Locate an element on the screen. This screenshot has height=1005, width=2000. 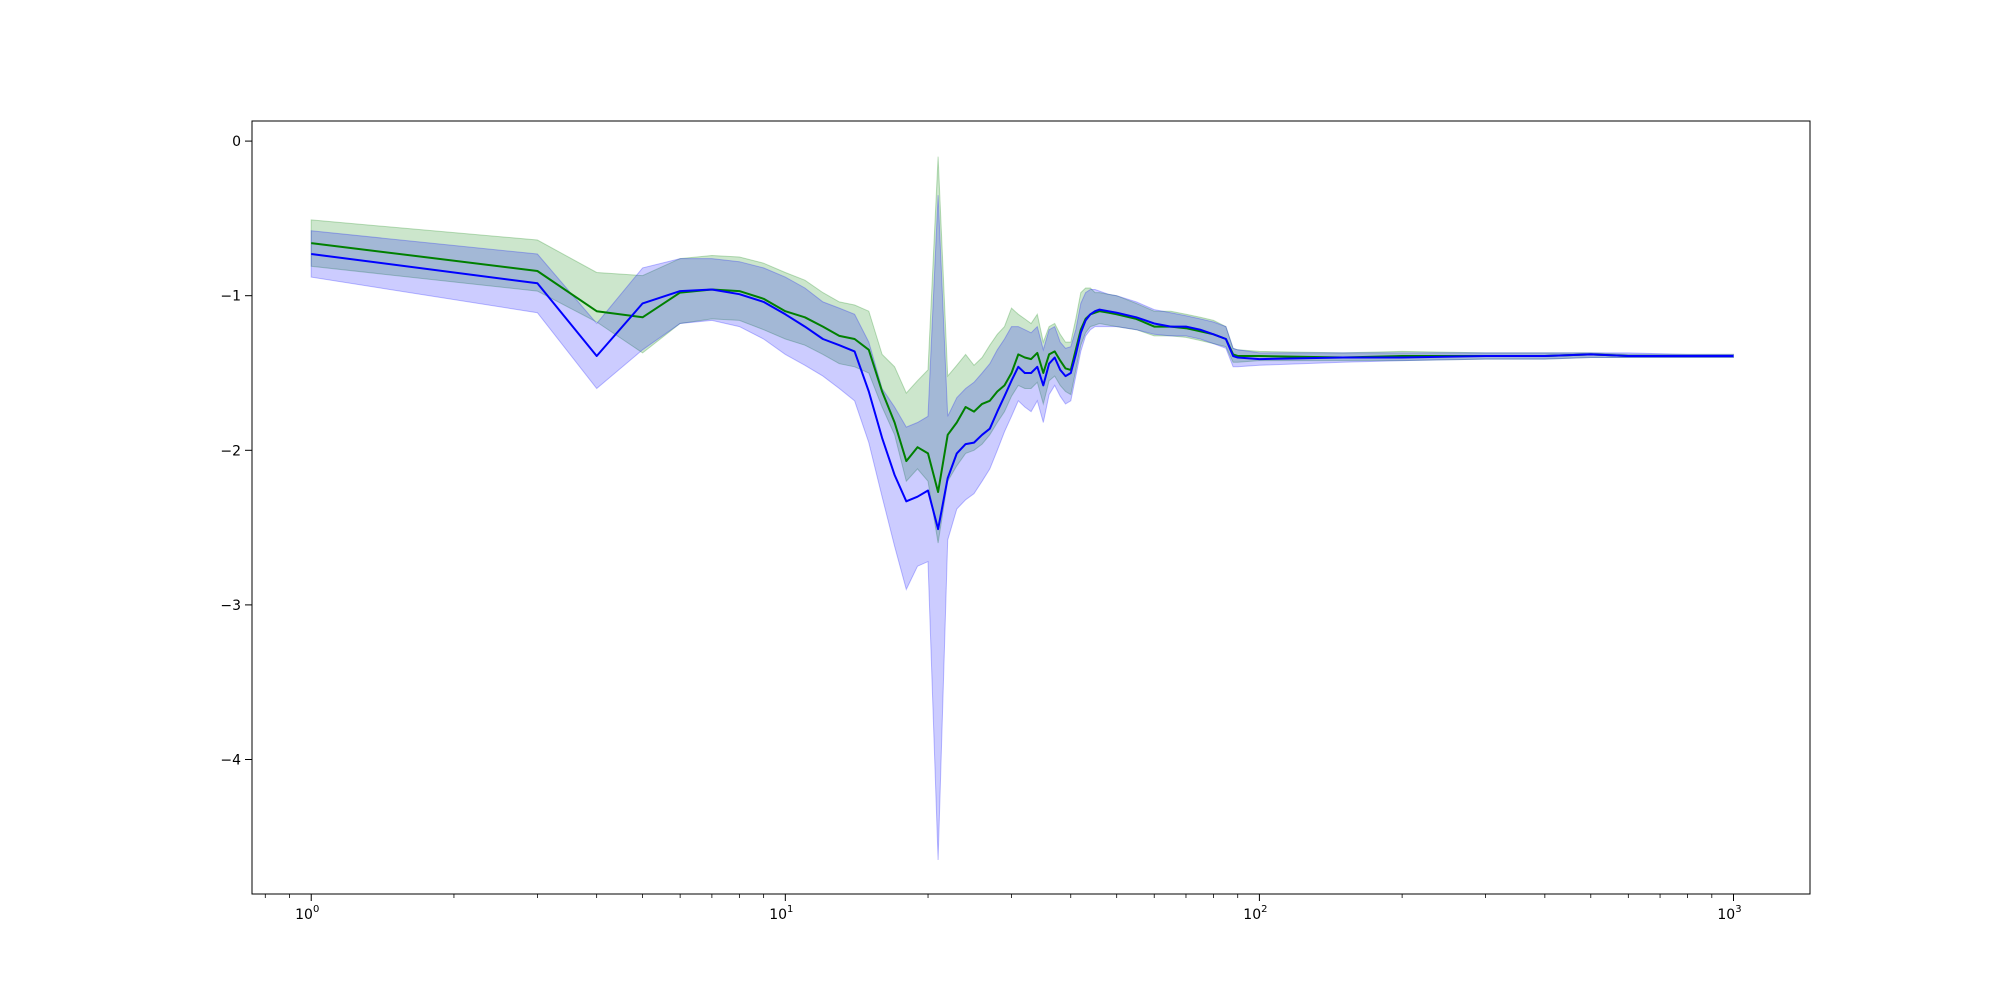
x-tick-label: 10¹ is located at coordinates (781, 913).